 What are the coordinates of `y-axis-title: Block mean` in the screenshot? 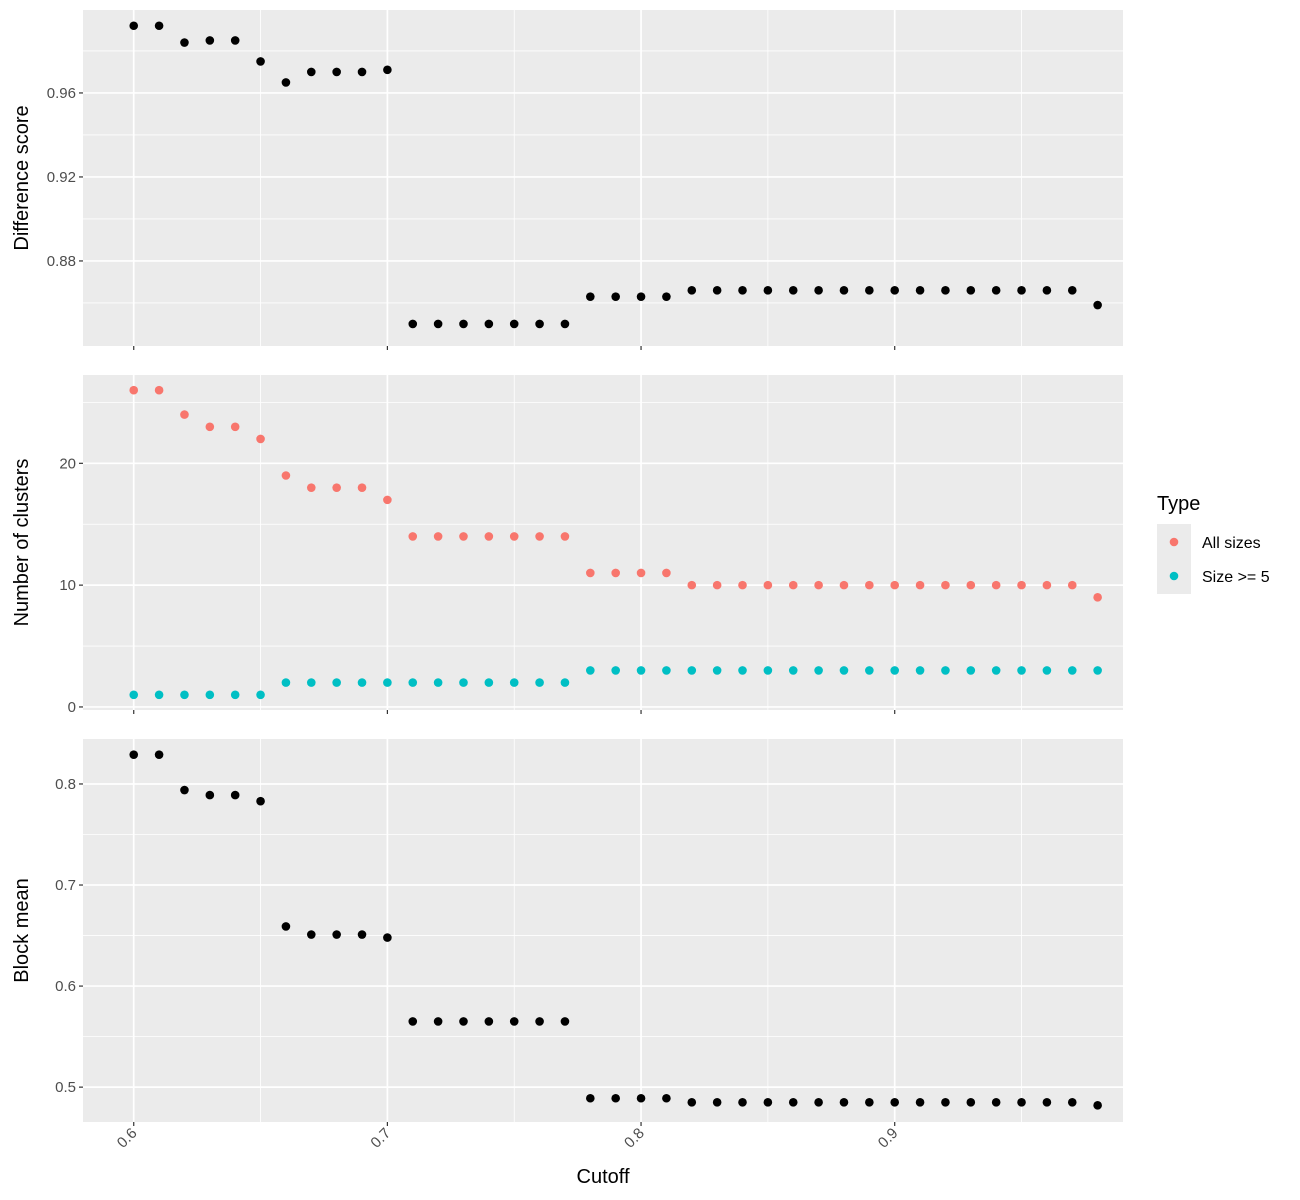 It's located at (22, 930).